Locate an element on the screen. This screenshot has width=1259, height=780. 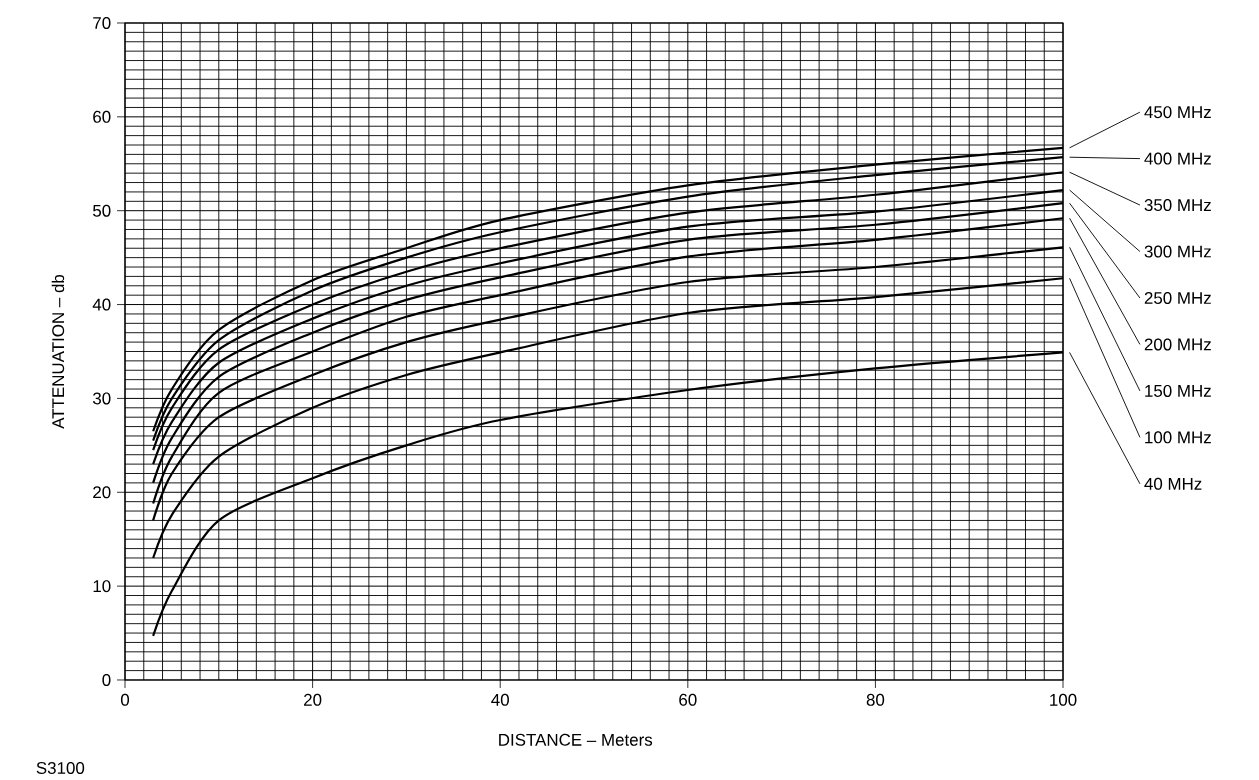
x-tick-label: 80 is located at coordinates (875, 699).